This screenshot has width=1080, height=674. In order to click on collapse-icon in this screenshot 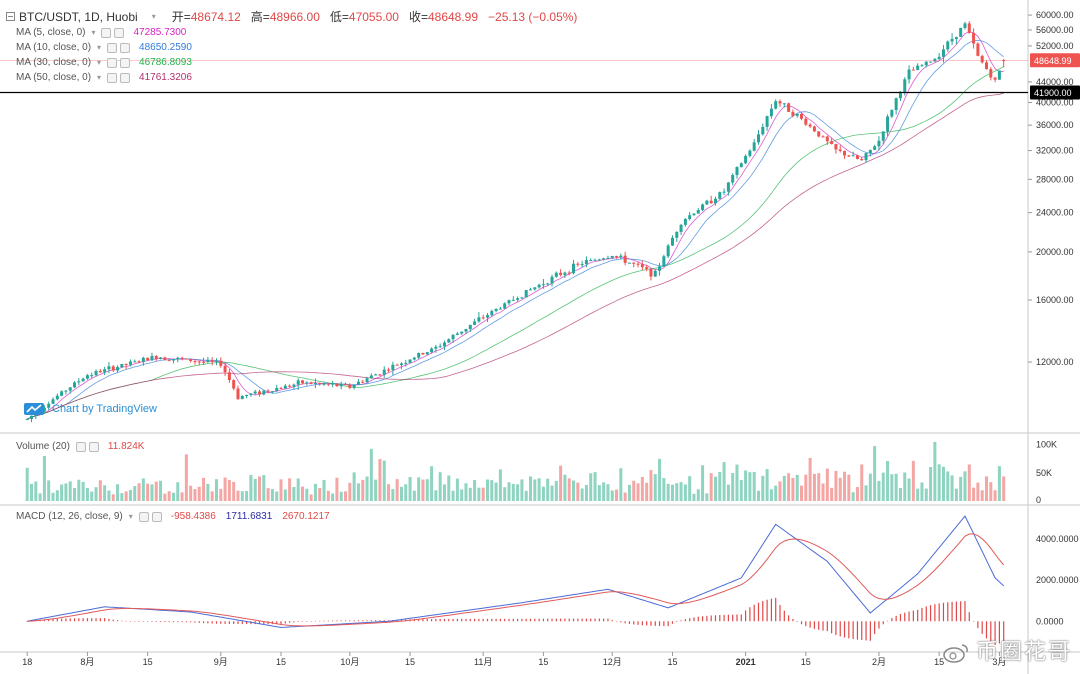, I will do `click(10, 16)`.